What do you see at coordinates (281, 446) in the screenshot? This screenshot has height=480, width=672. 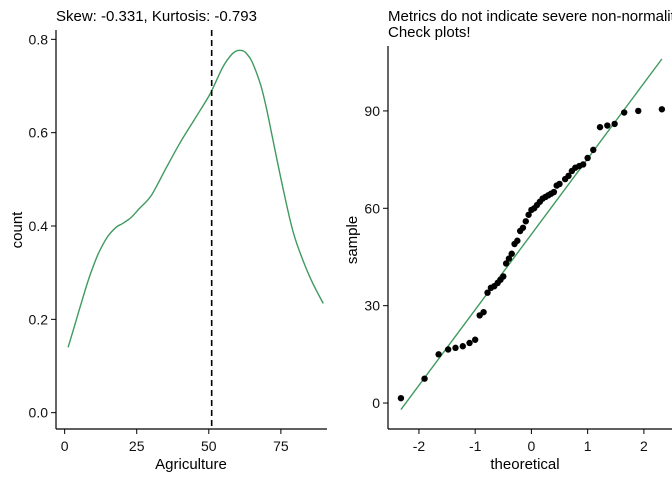 I see `density-x-tick-label: 75` at bounding box center [281, 446].